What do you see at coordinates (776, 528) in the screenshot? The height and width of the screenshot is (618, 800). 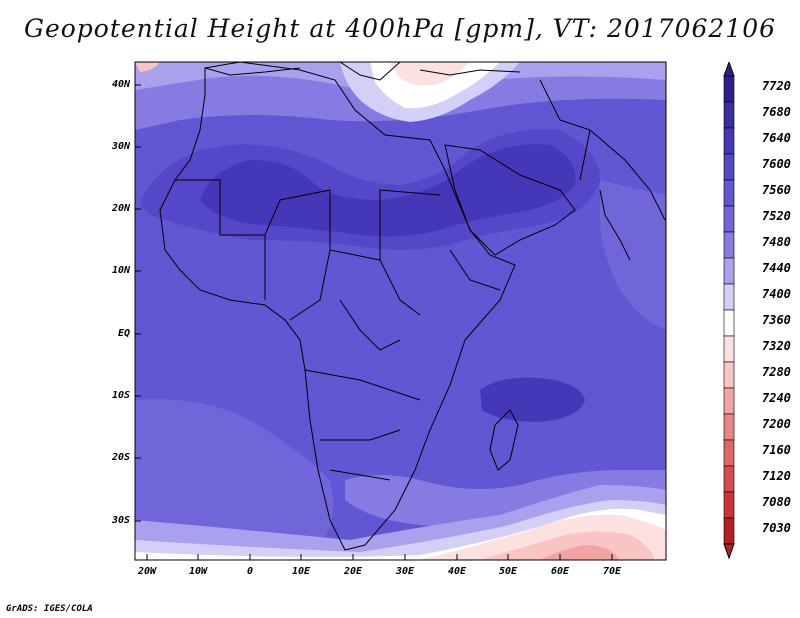 I see `legend-level-label: 7030` at bounding box center [776, 528].